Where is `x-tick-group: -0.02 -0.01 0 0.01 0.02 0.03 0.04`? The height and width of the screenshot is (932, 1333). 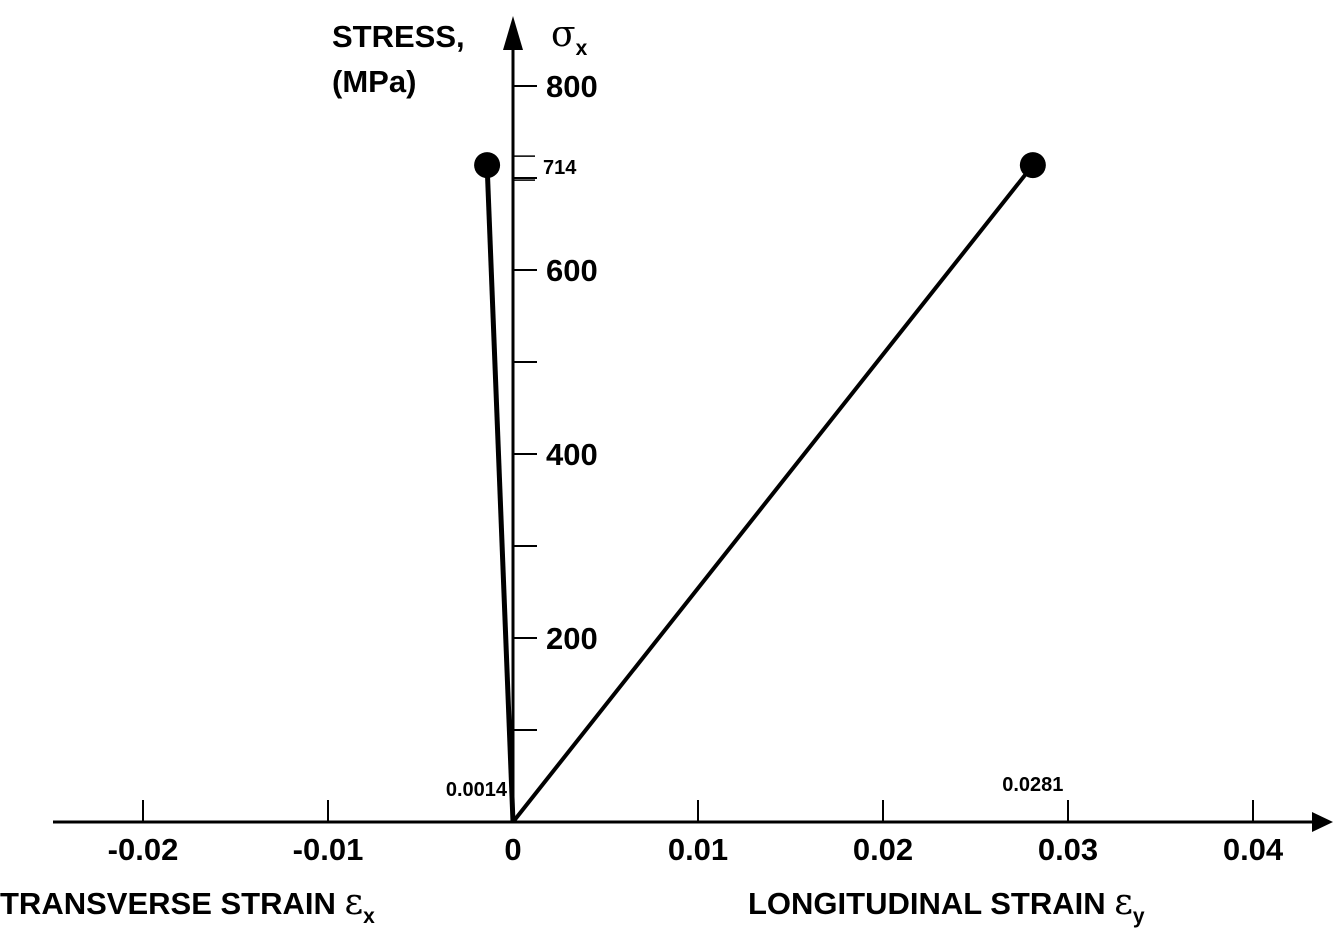 x-tick-group: -0.02 -0.01 0 0.01 0.02 0.03 0.04 is located at coordinates (696, 833).